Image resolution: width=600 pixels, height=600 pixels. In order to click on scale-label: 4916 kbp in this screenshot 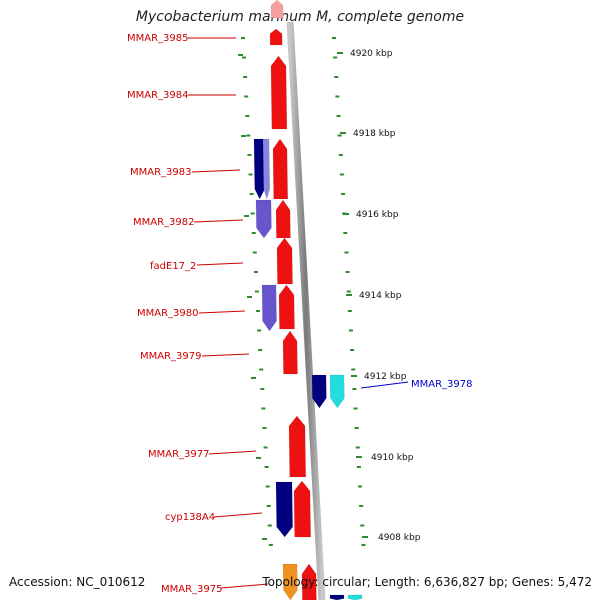, I will do `click(377, 215)`.